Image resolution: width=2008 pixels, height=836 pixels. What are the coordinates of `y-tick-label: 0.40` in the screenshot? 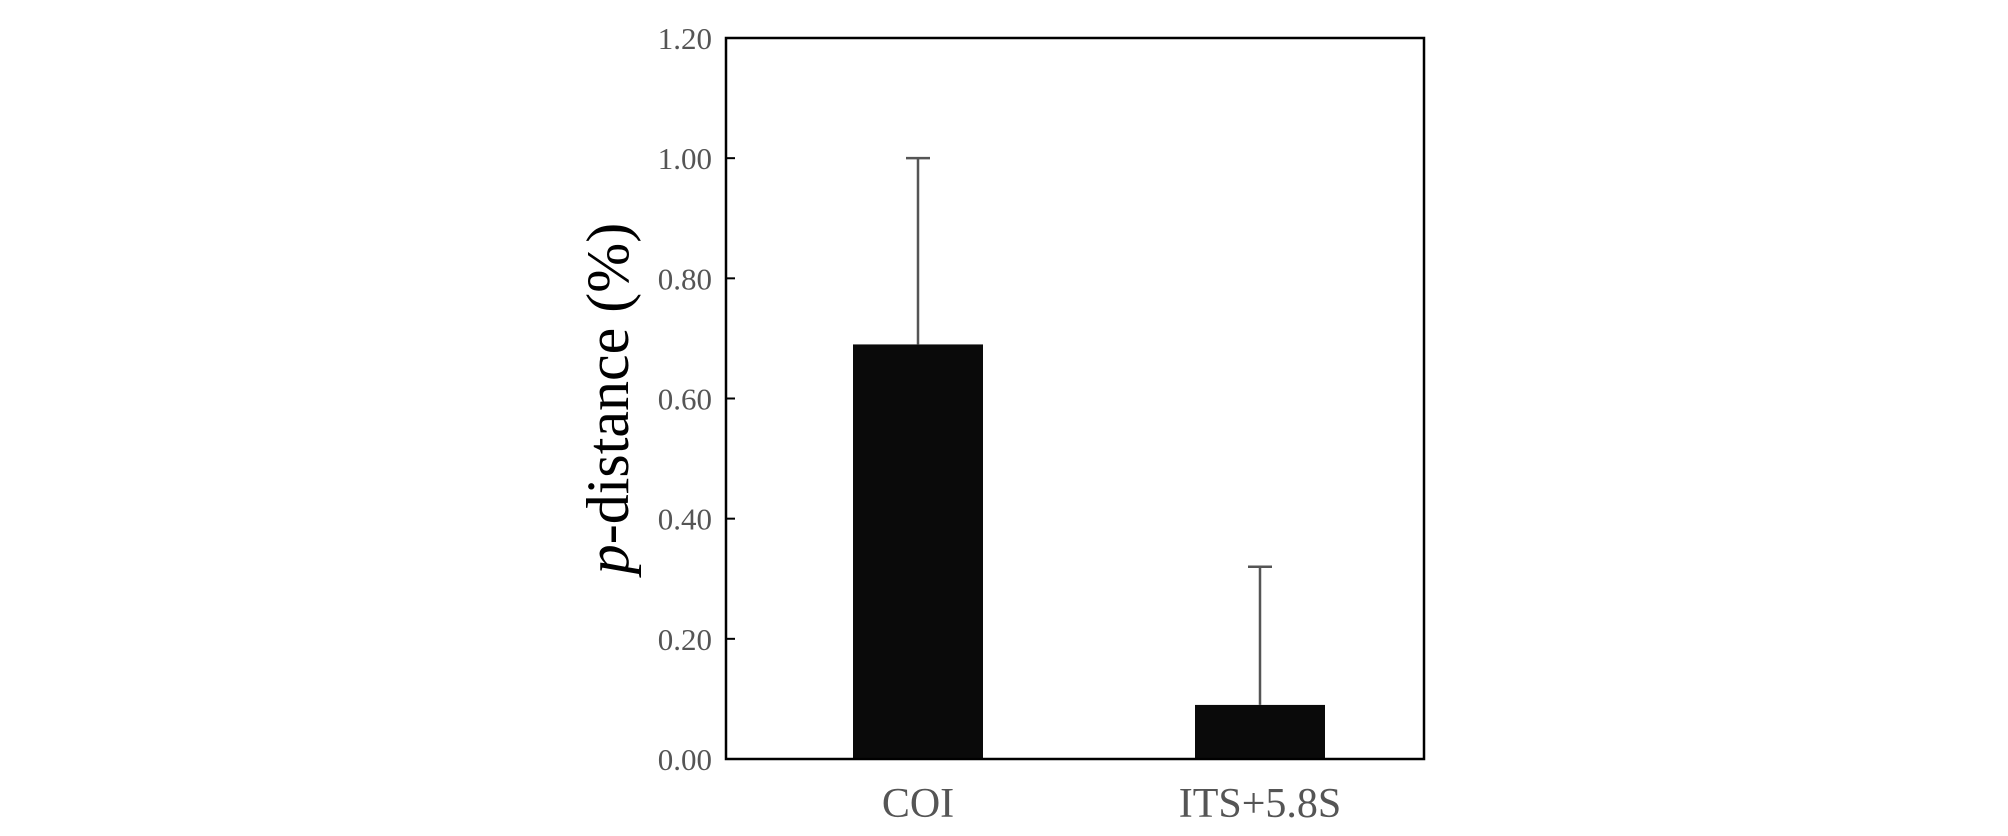 It's located at (685, 519).